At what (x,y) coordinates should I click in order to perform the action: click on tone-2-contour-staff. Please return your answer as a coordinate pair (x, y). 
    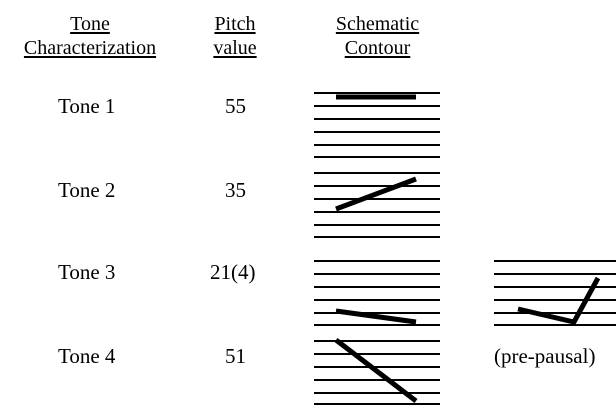
    Looking at the image, I should click on (377, 205).